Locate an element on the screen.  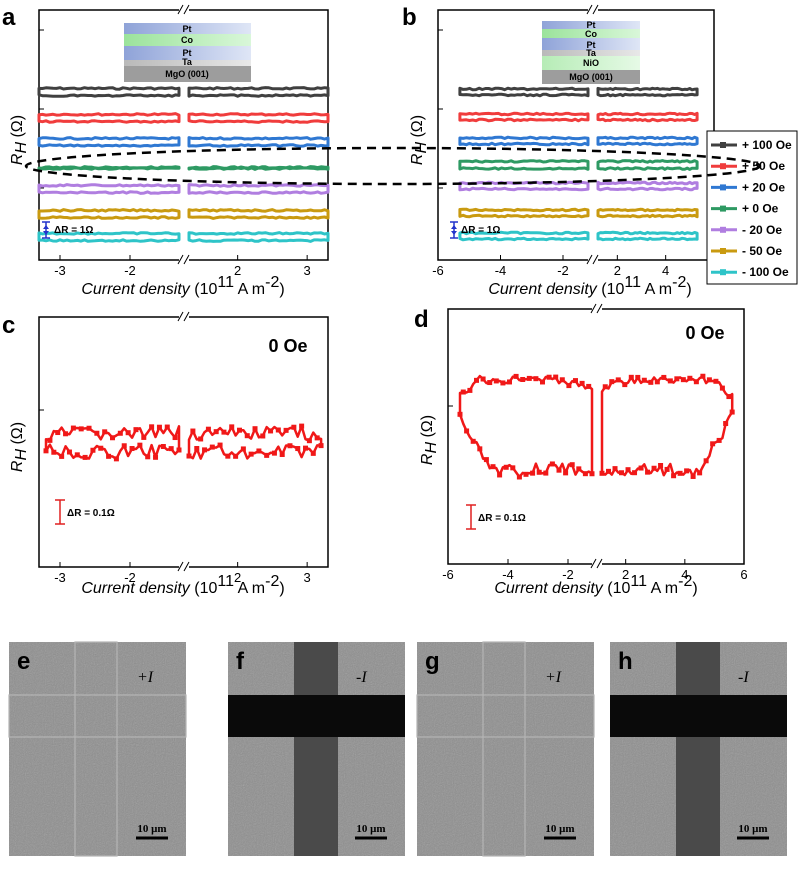
stack-b-layer-3: Ta is located at coordinates (591, 53).